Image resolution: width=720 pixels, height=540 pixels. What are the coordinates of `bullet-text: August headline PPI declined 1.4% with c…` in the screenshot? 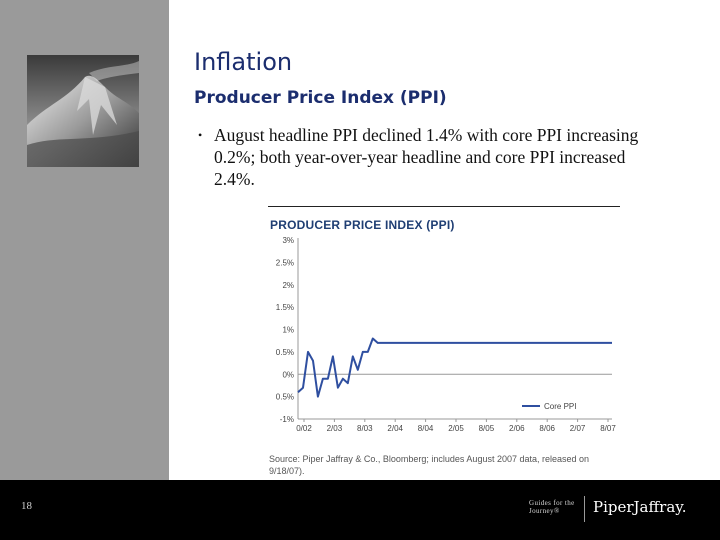 It's located at (426, 157).